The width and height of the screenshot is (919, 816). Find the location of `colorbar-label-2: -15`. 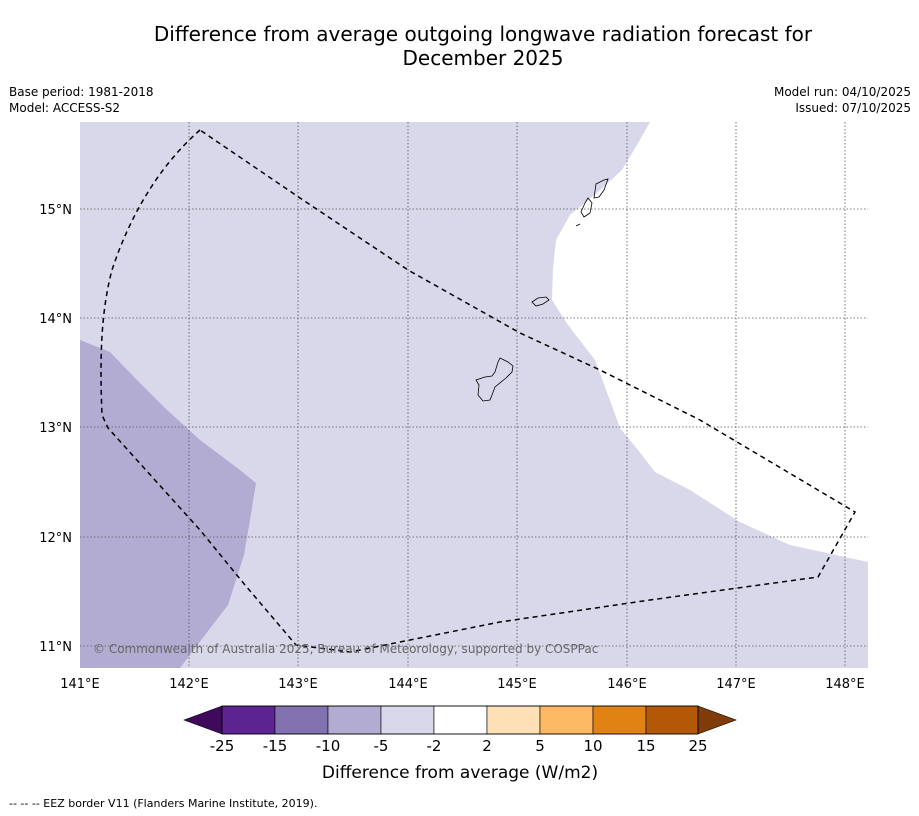

colorbar-label-2: -15 is located at coordinates (275, 746).